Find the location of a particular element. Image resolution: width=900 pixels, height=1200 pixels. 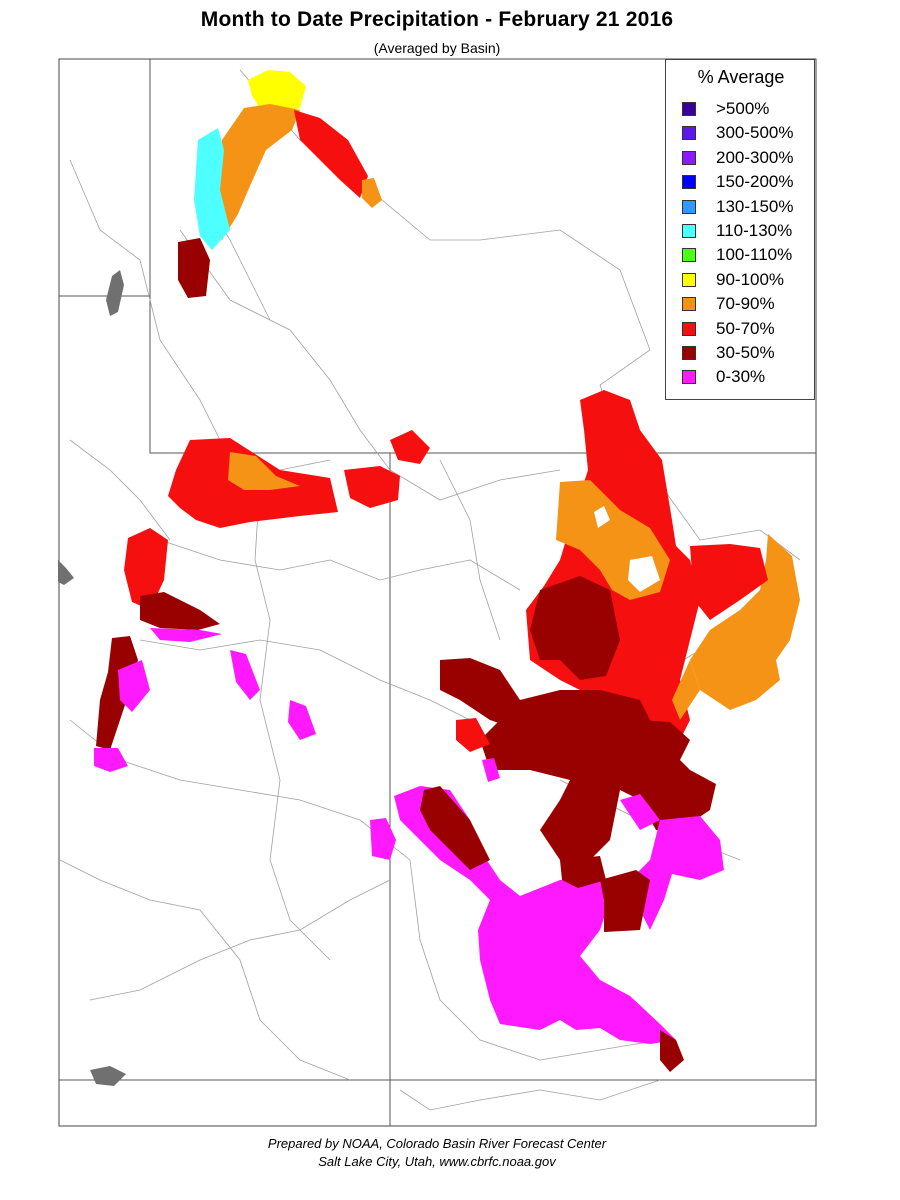

legend-label: 100-110% is located at coordinates (754, 255).